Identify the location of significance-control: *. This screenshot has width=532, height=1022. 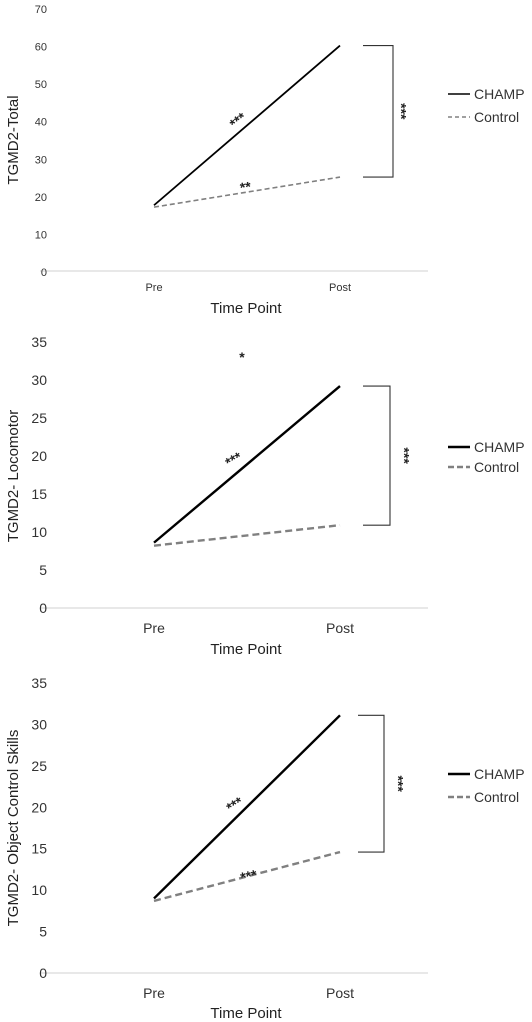
(242, 357).